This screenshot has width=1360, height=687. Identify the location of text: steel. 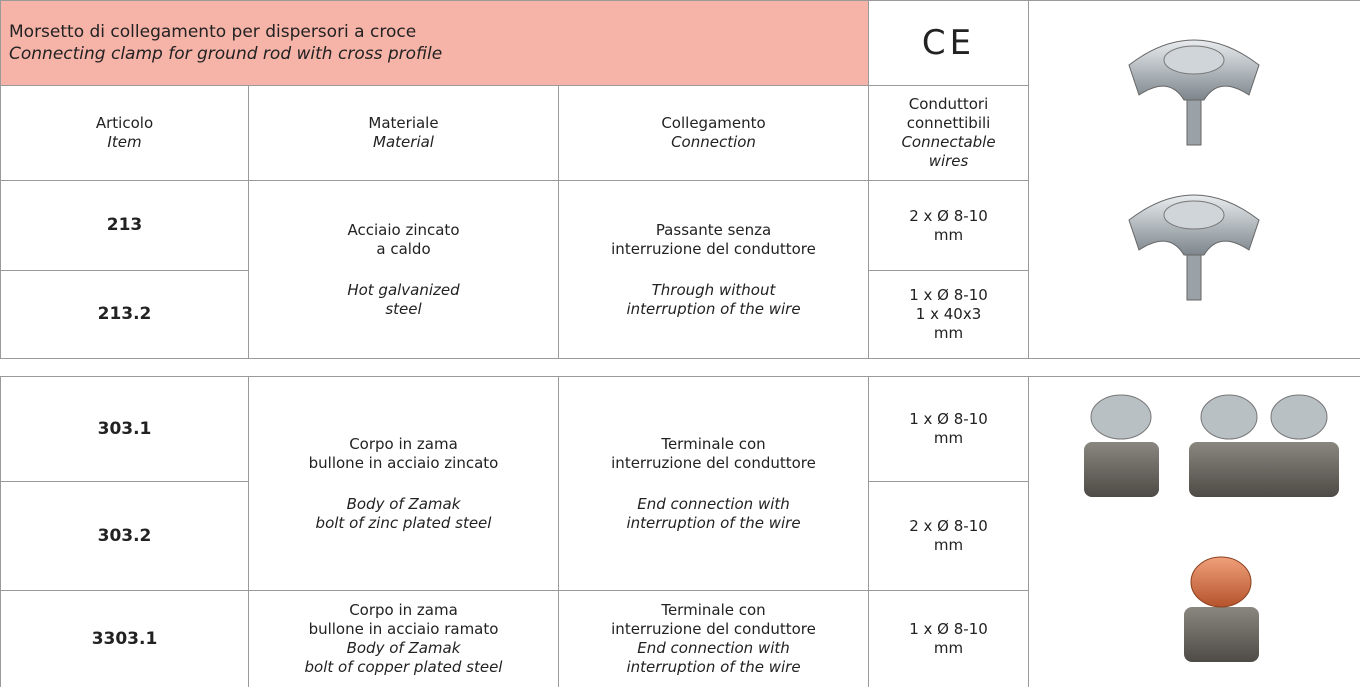
(403, 308).